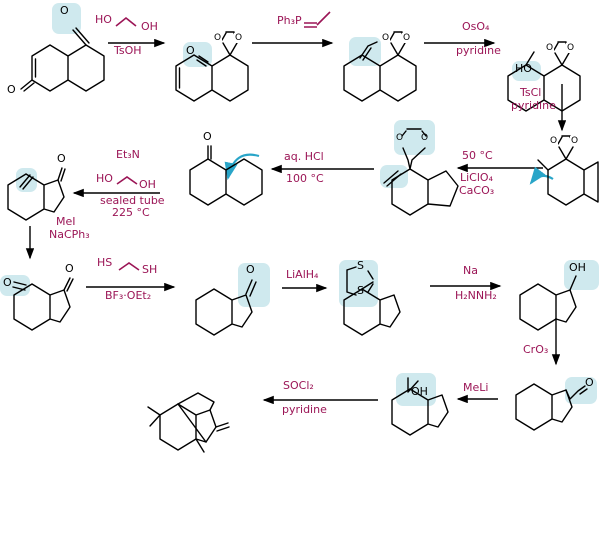 Image resolution: width=600 pixels, height=540 pixels. Describe the element at coordinates (298, 385) in the screenshot. I see `socl2-label: SOCl₂` at that location.